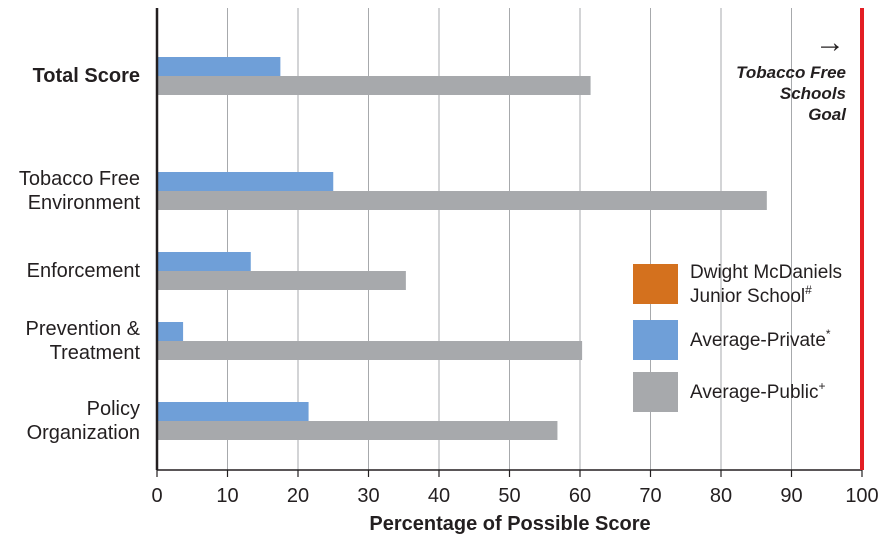 This screenshot has height=536, width=896. Describe the element at coordinates (509, 524) in the screenshot. I see `x-axis-title: Percentage of Possible Score` at that location.